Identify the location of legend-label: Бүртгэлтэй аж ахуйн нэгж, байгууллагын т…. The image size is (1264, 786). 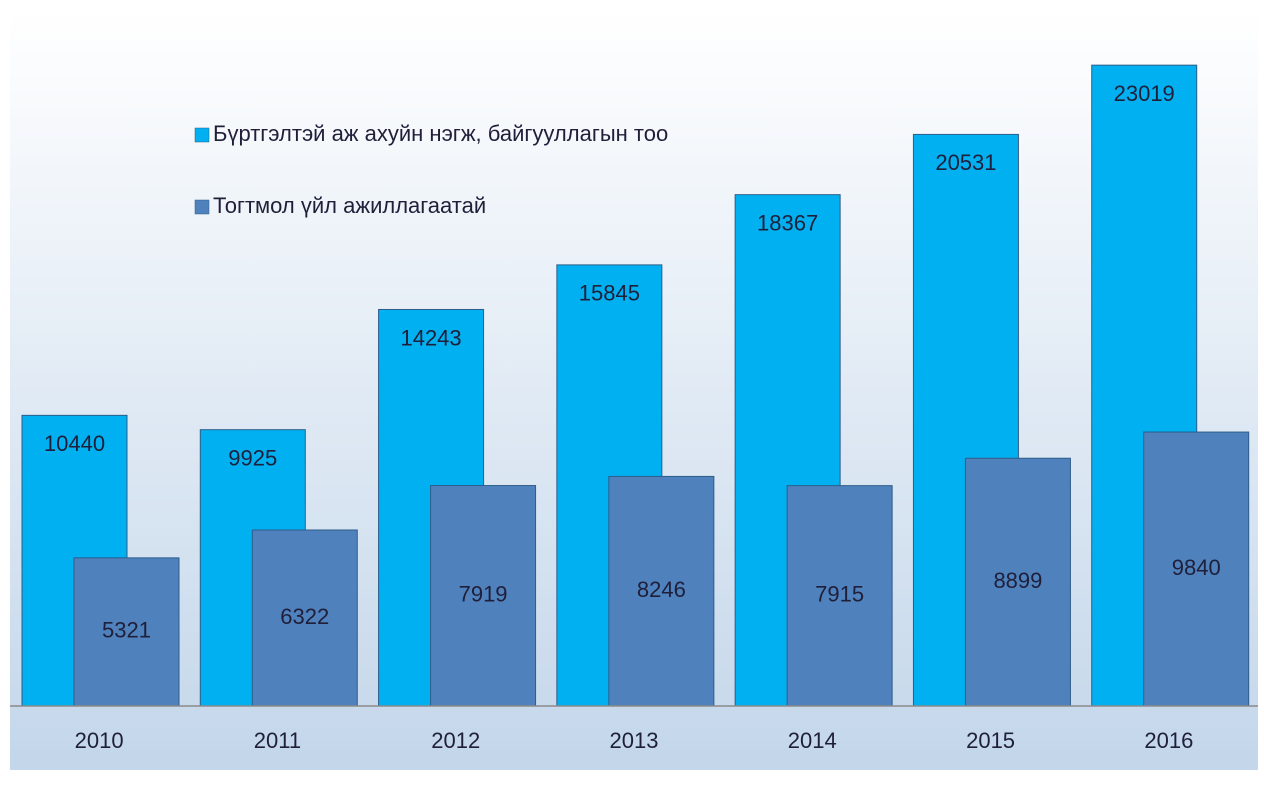
(440, 133).